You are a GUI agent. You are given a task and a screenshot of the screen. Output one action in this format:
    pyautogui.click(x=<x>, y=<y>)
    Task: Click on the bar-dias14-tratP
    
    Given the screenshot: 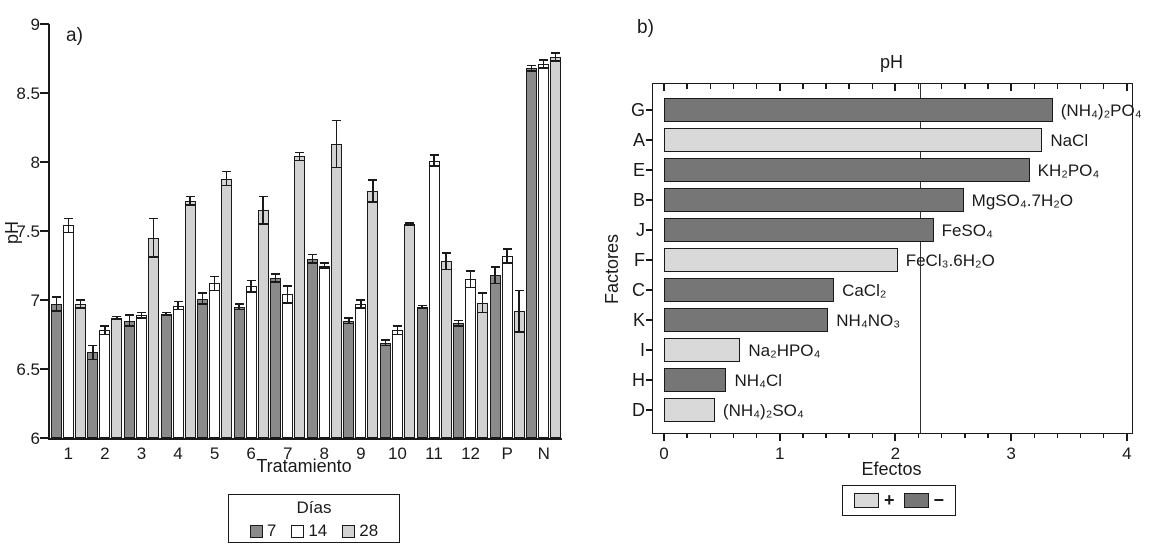 What is the action you would take?
    pyautogui.click(x=507, y=346)
    